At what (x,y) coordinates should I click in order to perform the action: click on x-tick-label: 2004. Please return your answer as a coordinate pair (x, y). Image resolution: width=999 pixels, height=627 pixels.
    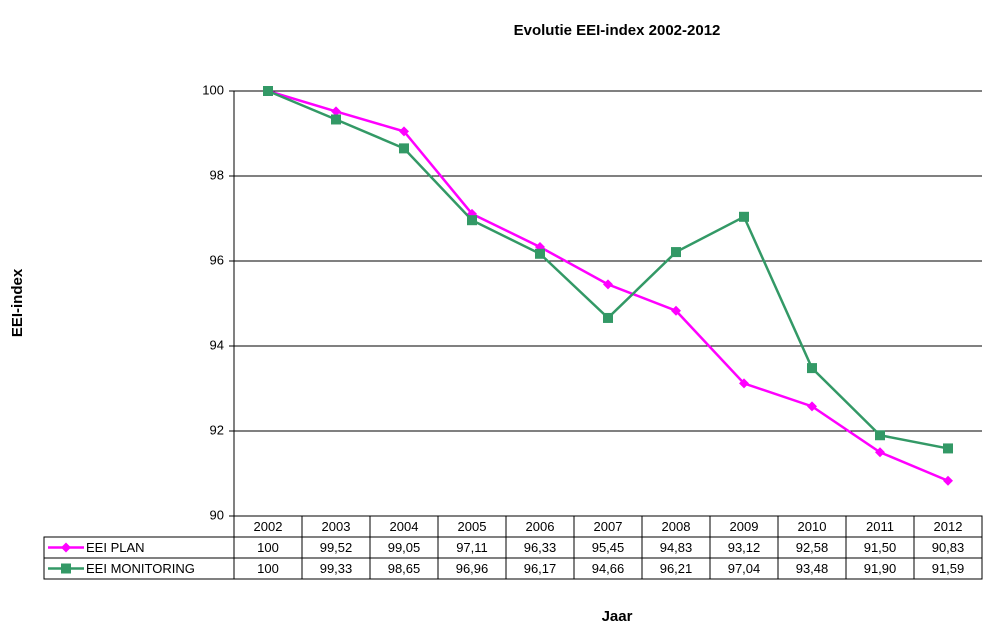
    Looking at the image, I should click on (404, 526).